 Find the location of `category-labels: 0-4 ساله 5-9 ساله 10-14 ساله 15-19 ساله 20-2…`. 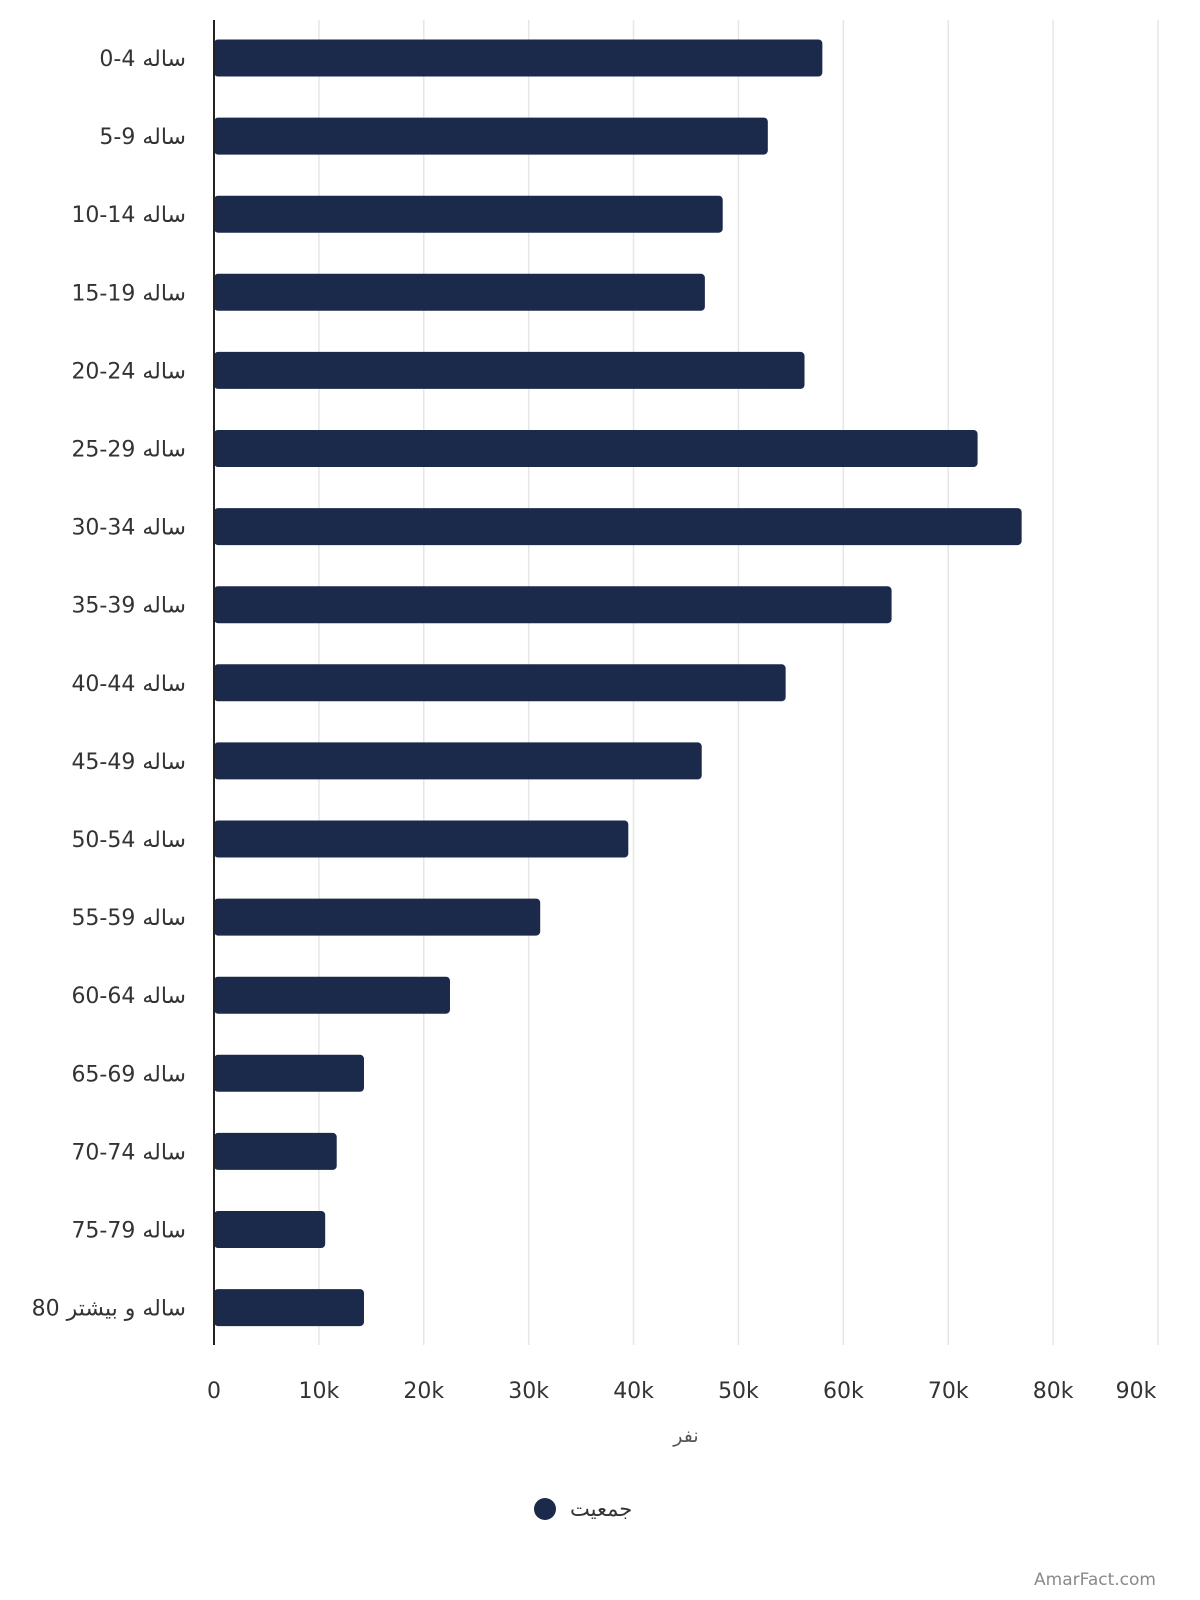

category-labels: 0-4 ساله 5-9 ساله 10-14 ساله 15-19 ساله 20-2… is located at coordinates (109, 684).